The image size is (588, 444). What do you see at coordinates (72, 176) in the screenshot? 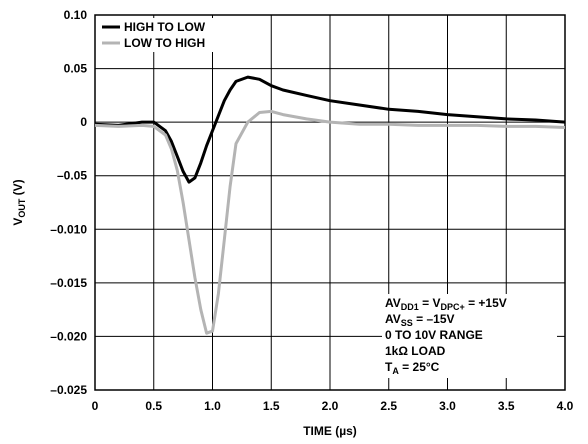
I see `y-tick-label: –0.05` at bounding box center [72, 176].